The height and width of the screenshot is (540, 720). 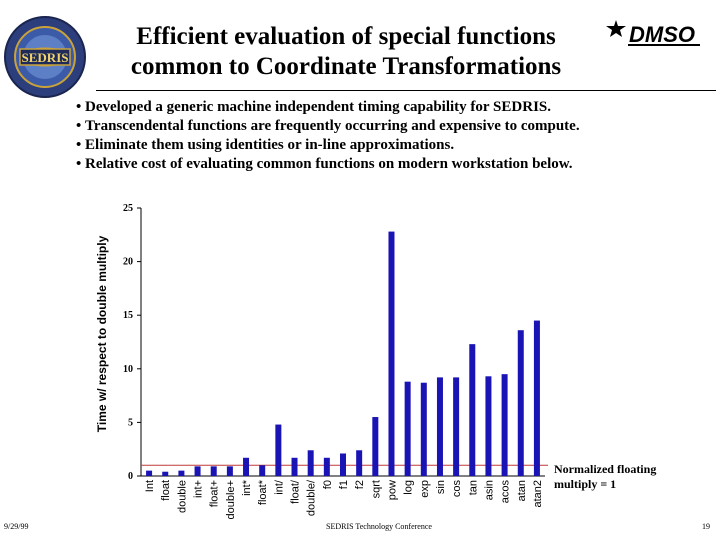 What do you see at coordinates (344, 484) in the screenshot?
I see `x-tick-label: f1` at bounding box center [344, 484].